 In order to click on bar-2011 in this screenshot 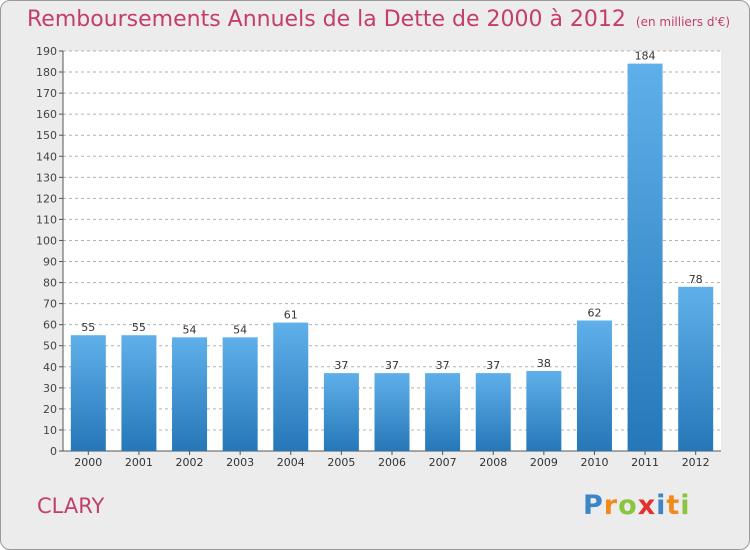, I will do `click(645, 257)`.